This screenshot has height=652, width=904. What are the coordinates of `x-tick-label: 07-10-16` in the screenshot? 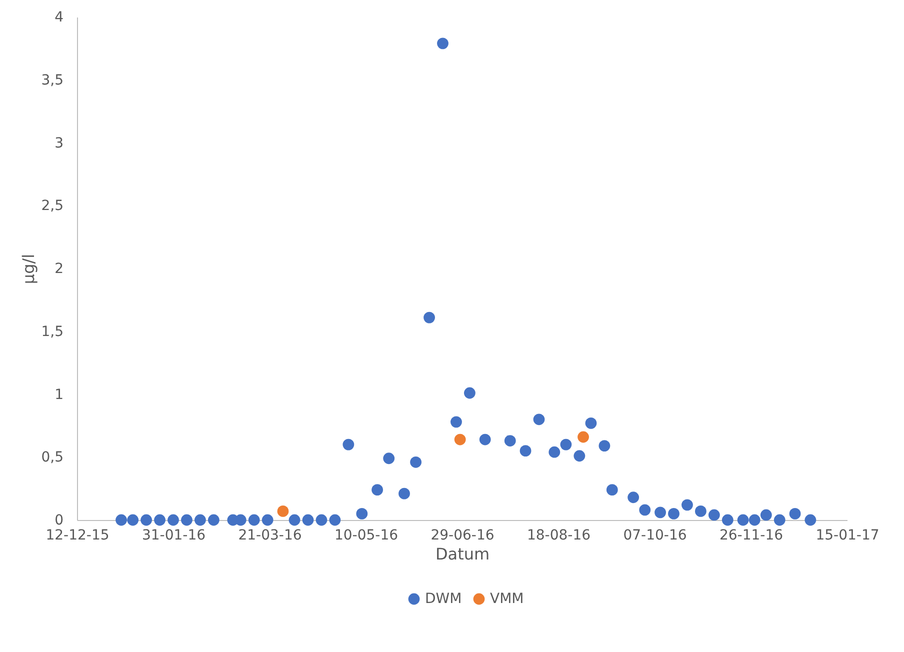 It's located at (655, 536).